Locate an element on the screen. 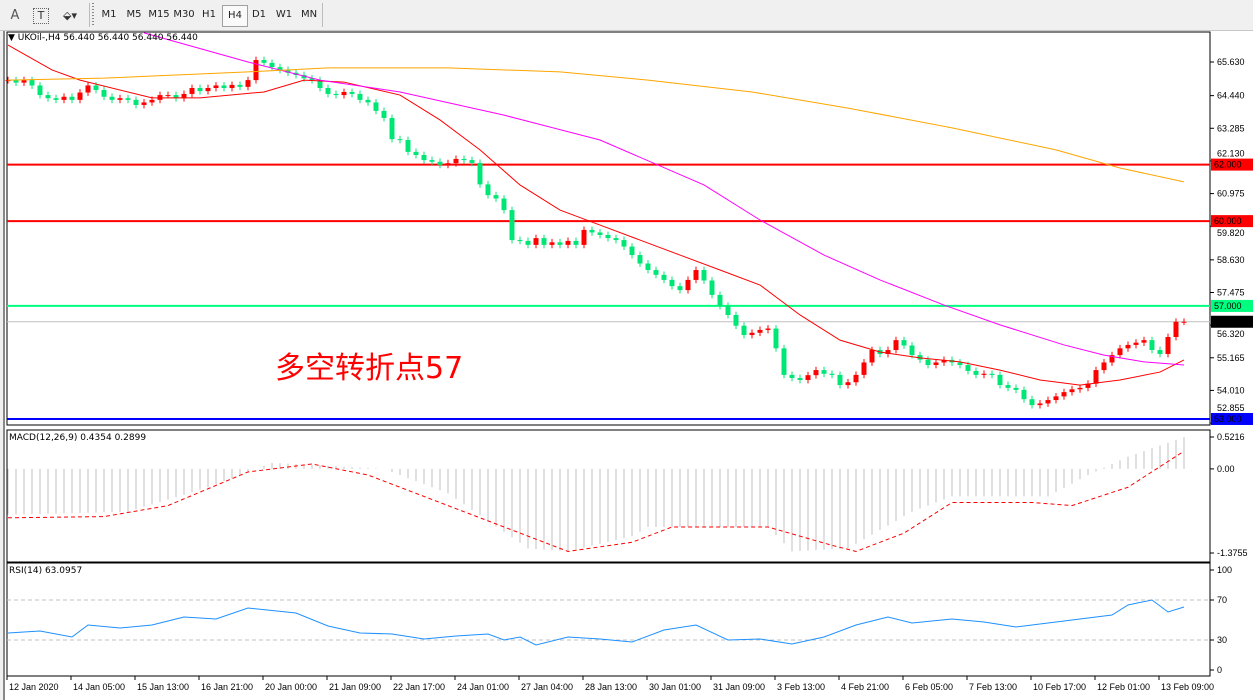 Image resolution: width=1253 pixels, height=700 pixels. timeframe-m30: M30 is located at coordinates (184, 14).